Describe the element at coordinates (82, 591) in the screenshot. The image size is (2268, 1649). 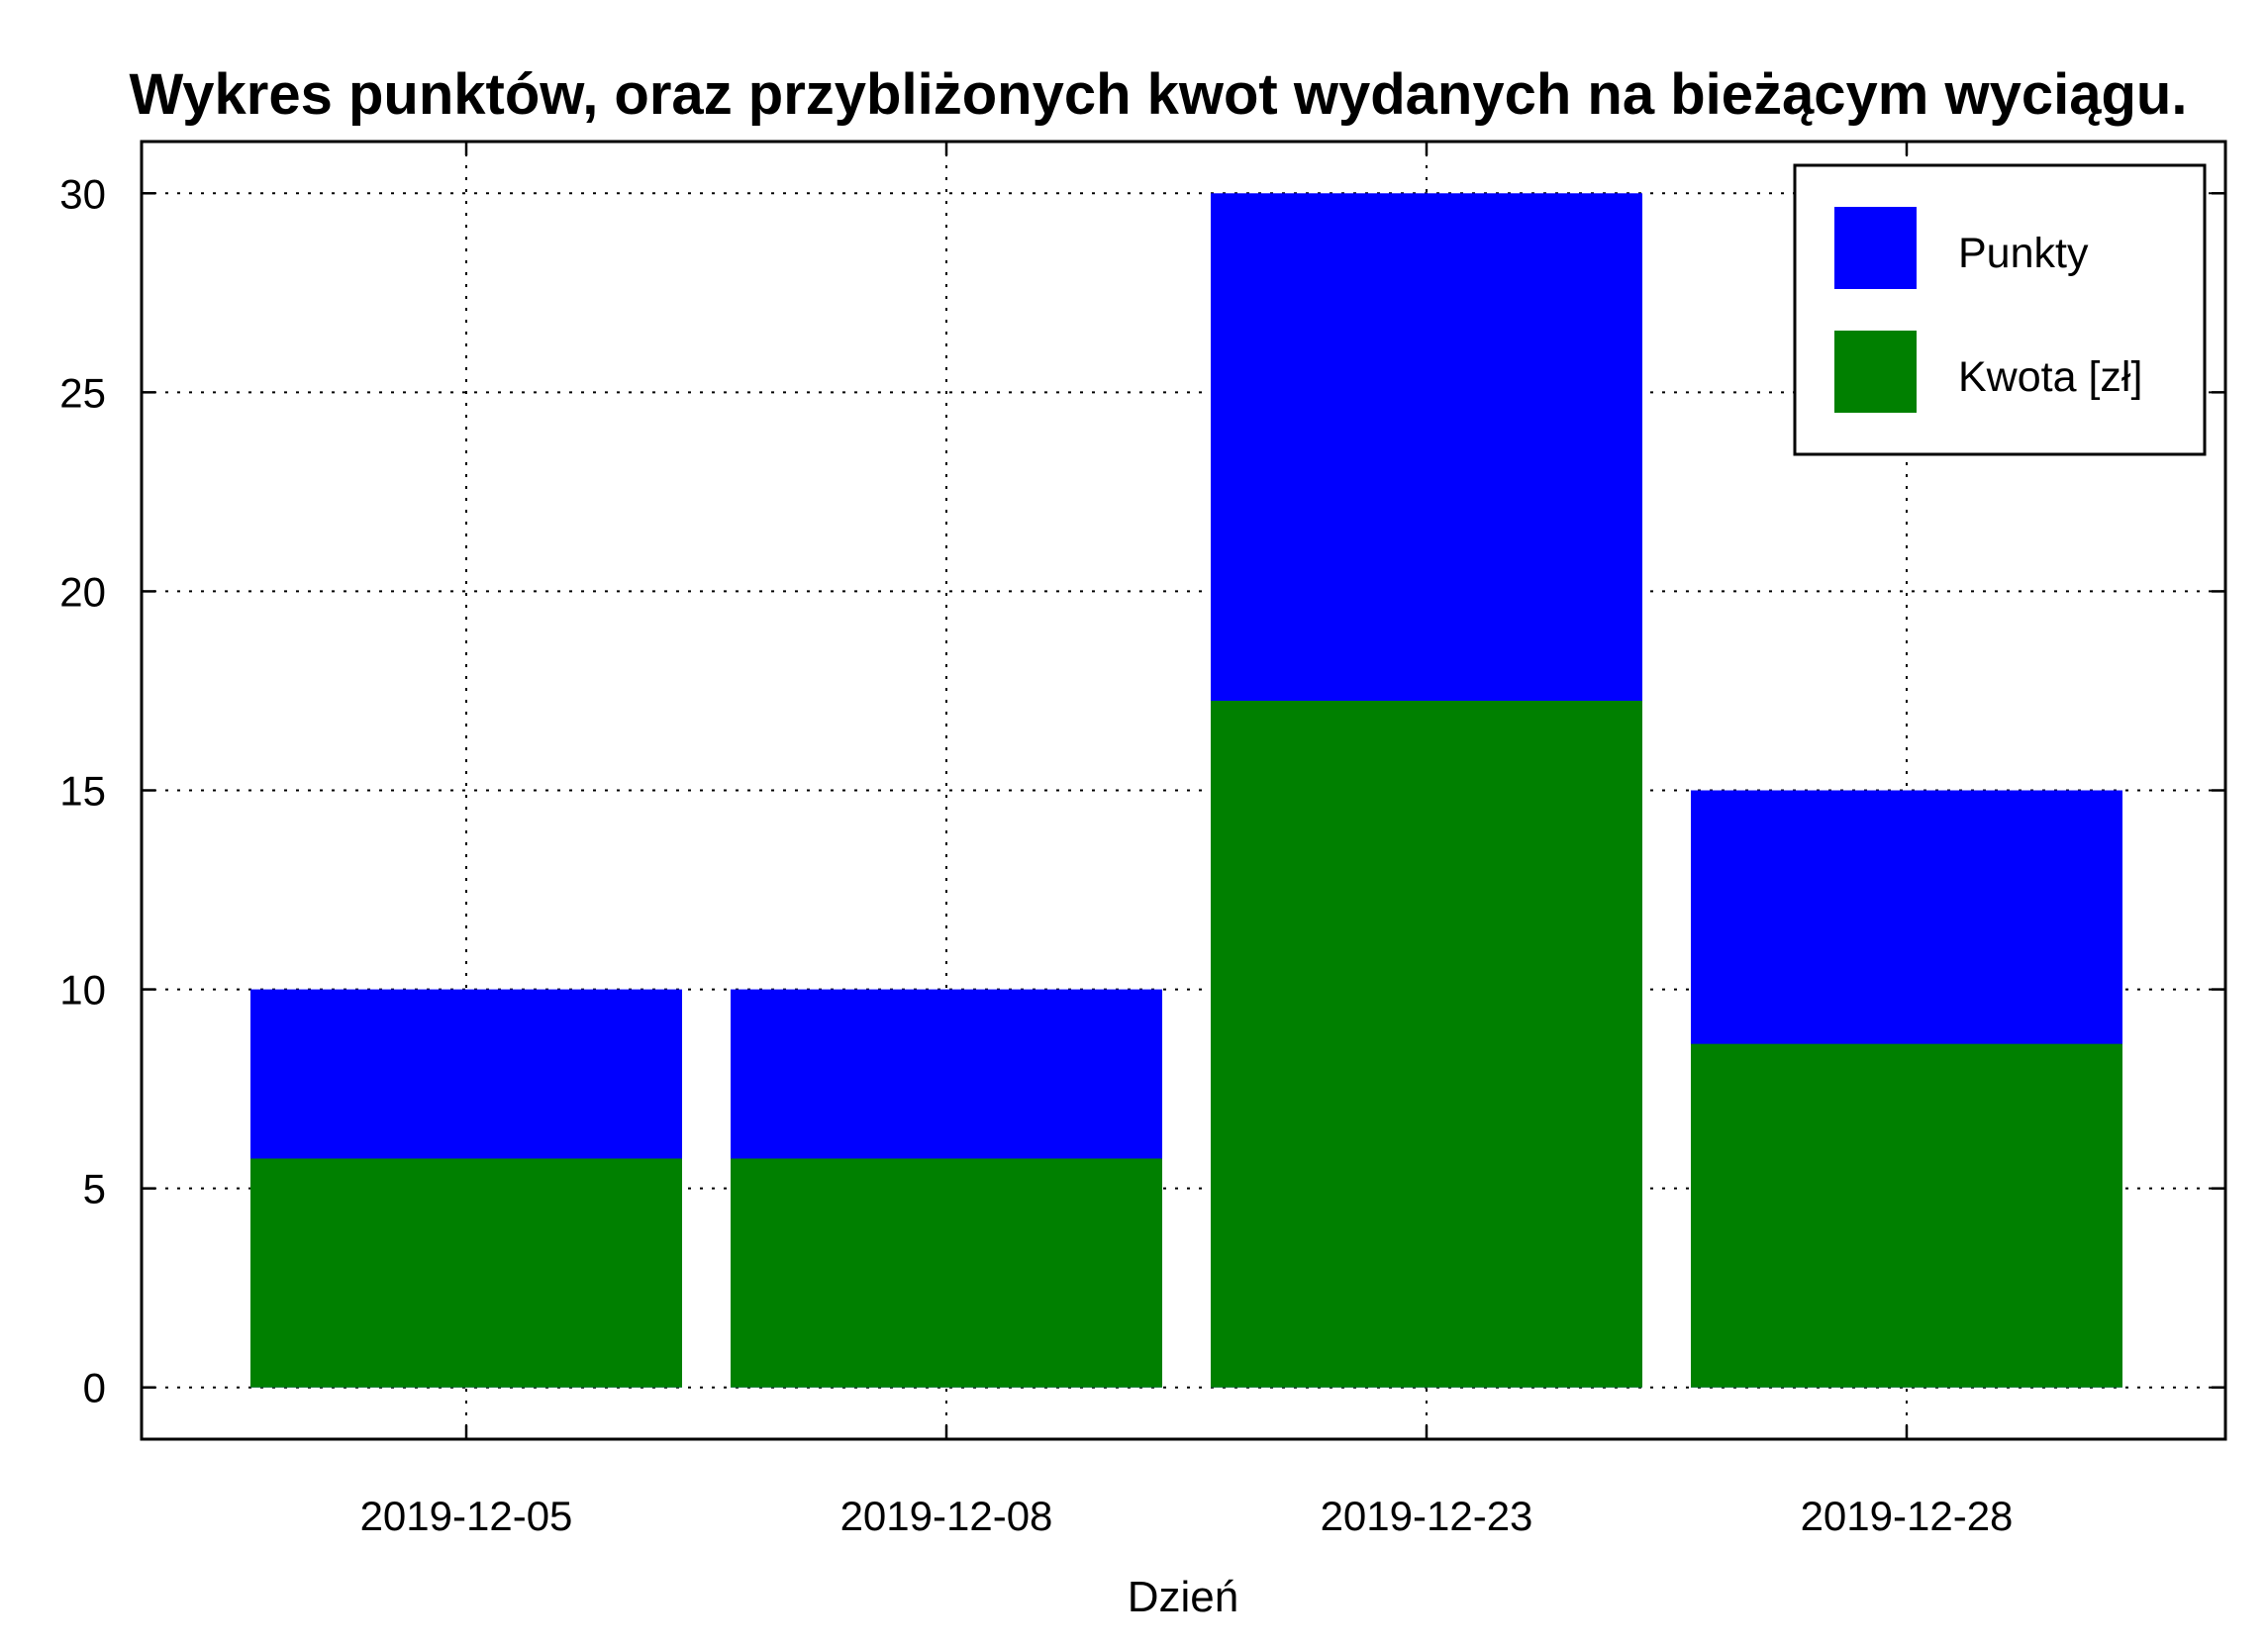
I see `y-tick-label: 20` at that location.